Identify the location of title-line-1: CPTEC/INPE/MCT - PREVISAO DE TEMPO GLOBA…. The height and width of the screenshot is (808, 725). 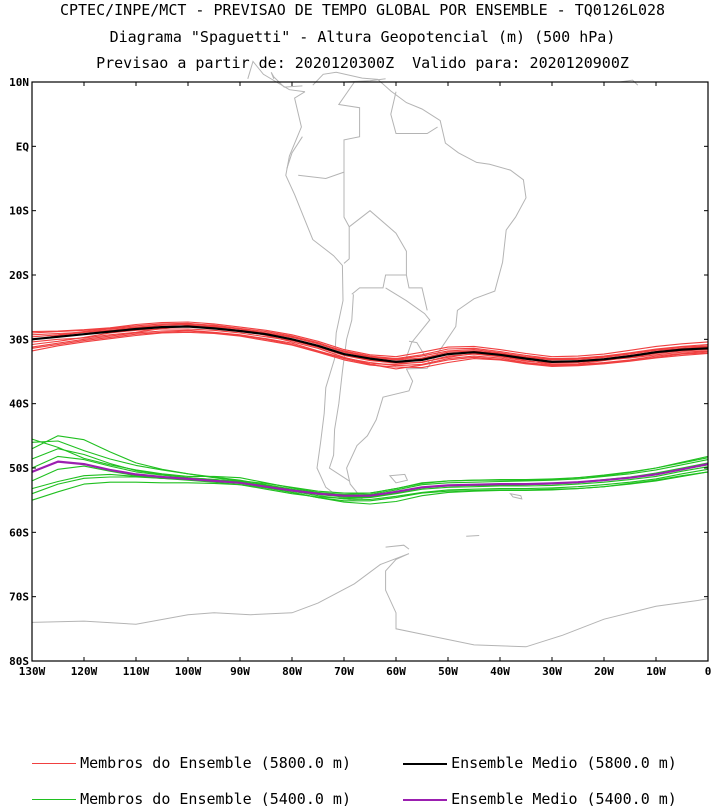
(362, 10).